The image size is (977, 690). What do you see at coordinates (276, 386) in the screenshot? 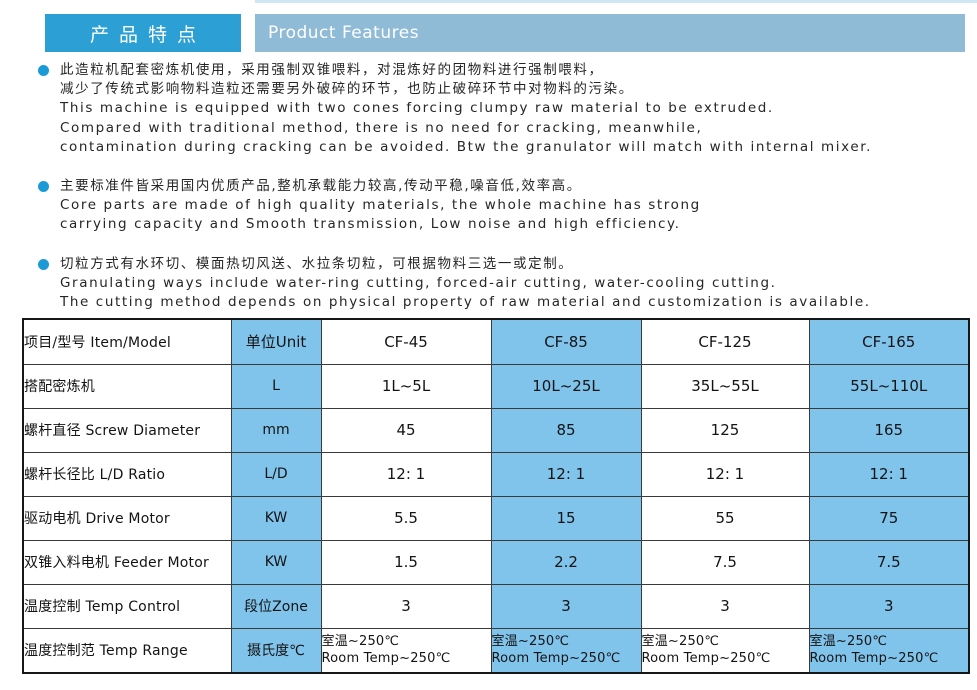
I see `cell-unit: L` at bounding box center [276, 386].